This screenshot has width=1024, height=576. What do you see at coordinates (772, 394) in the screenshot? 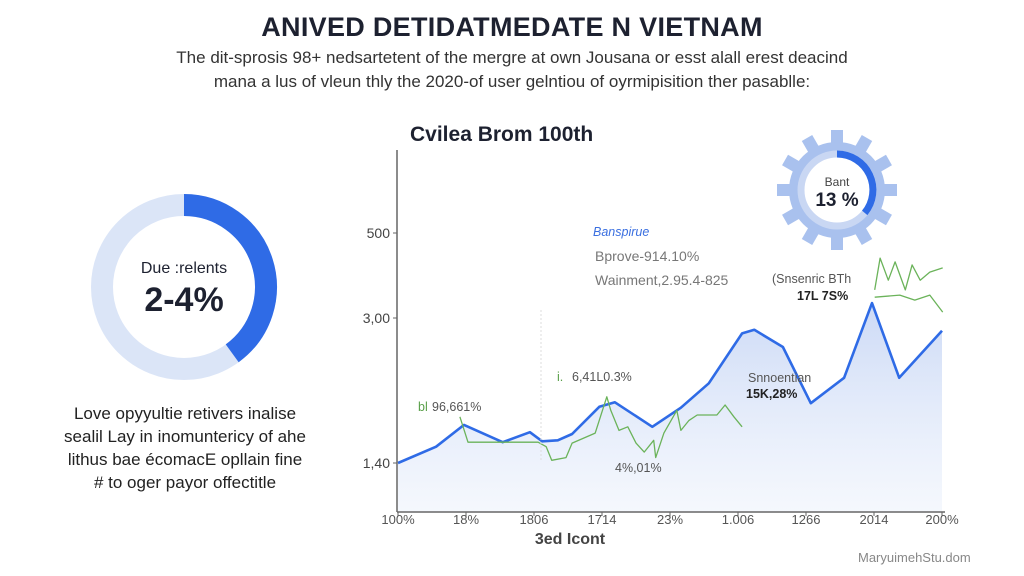
I see `right-value: 15K,28%` at bounding box center [772, 394].